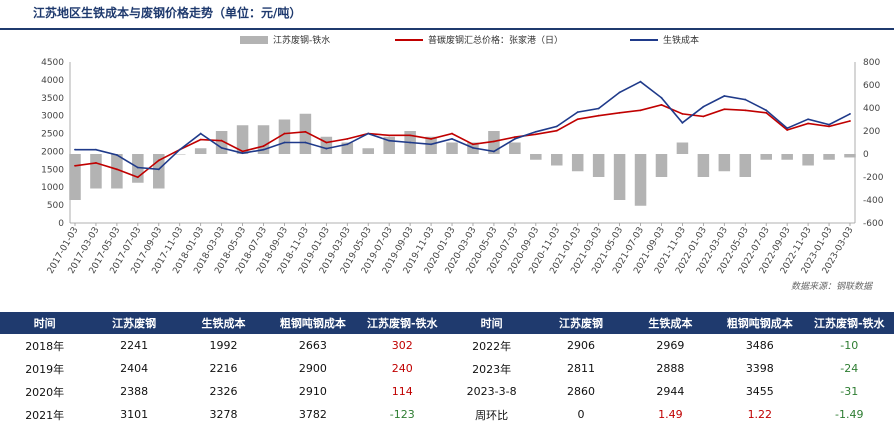  Describe the element at coordinates (167, 13) in the screenshot. I see `chart-title: 江苏地区生铁成本与废钢价格走势（单位：元/吨）` at that location.